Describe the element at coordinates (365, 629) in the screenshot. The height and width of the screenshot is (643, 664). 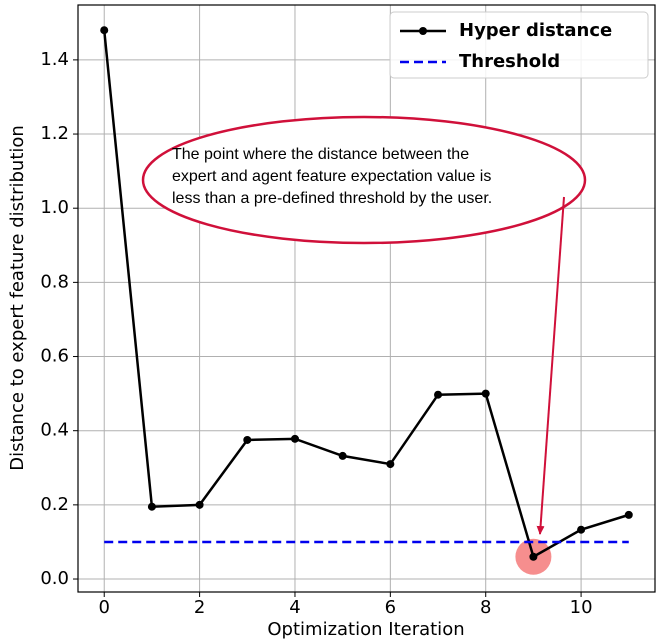
I see `x-axis-label: Optimization Iteration` at that location.